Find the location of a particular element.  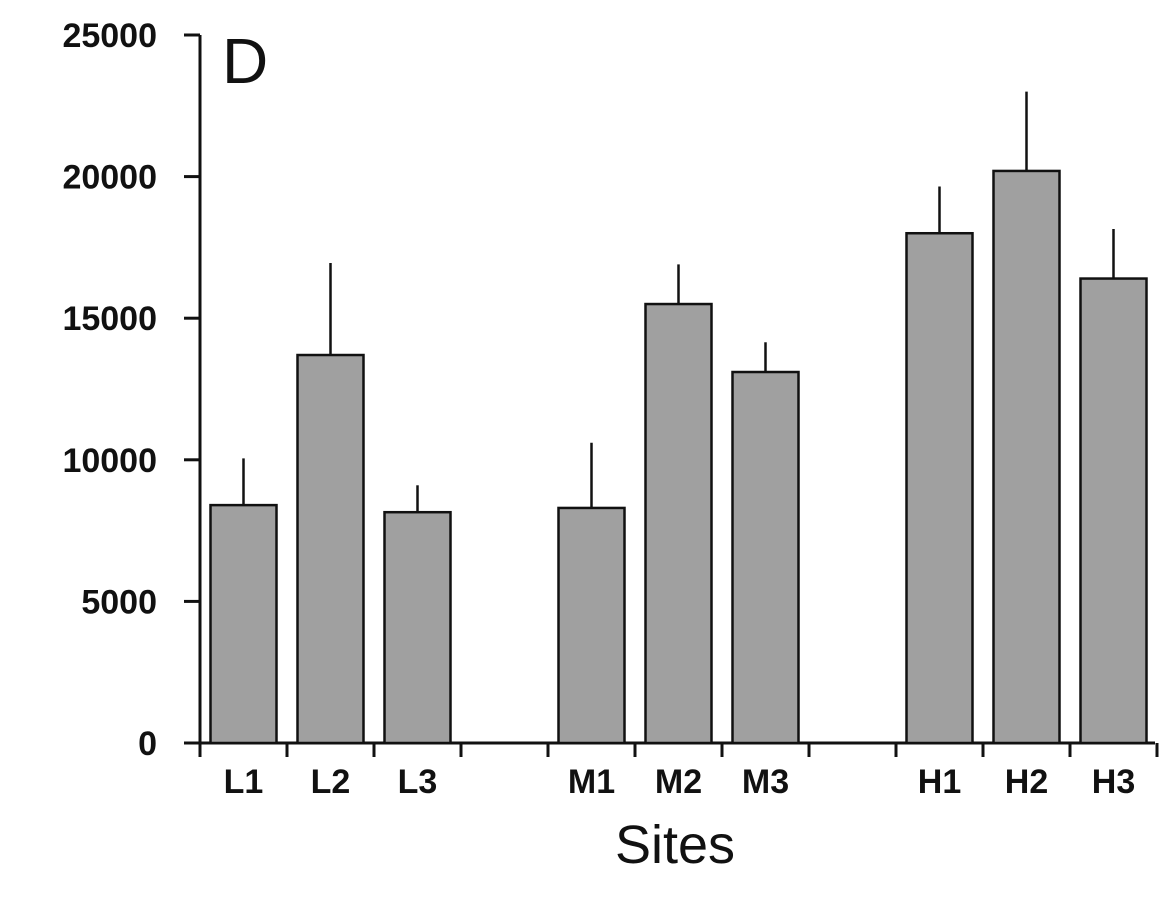

x-tick-label-h3: H3 is located at coordinates (1113, 782).